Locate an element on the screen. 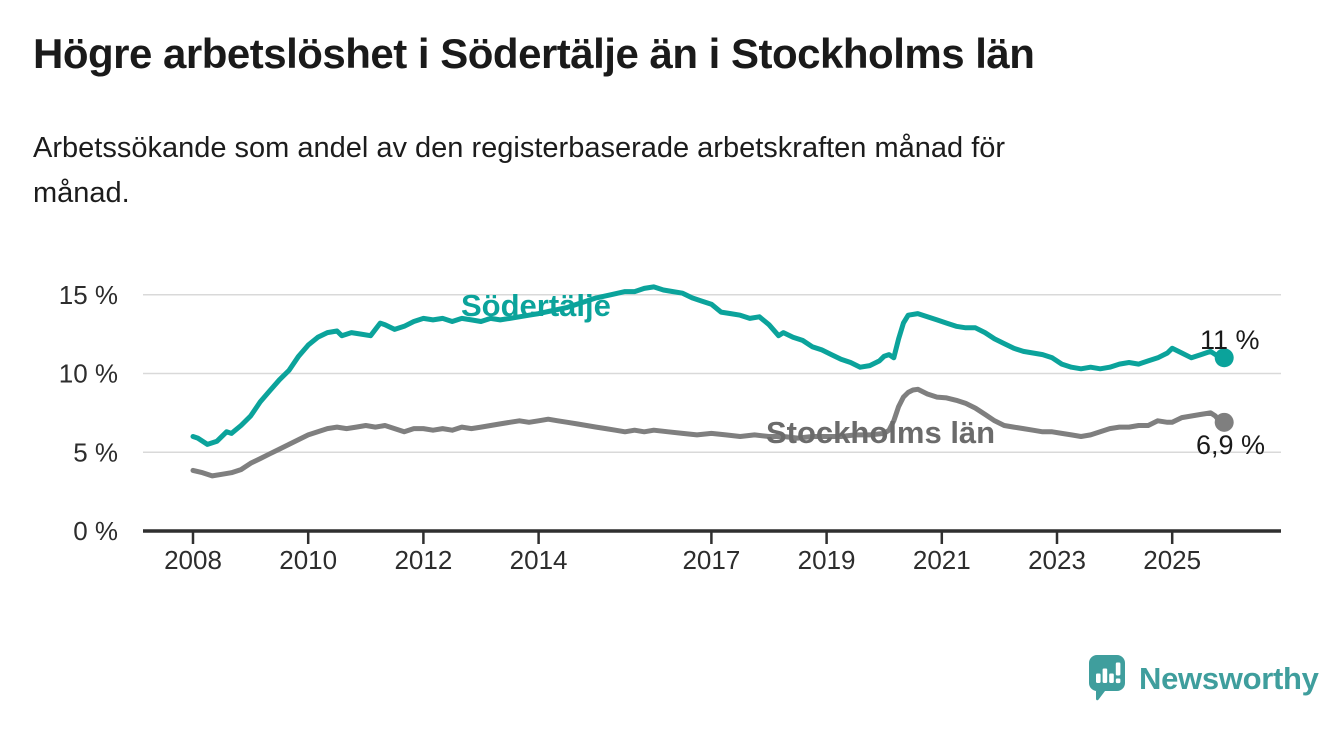 The width and height of the screenshot is (1340, 734). logo-bar-chart-glyph is located at coordinates (1108, 673).